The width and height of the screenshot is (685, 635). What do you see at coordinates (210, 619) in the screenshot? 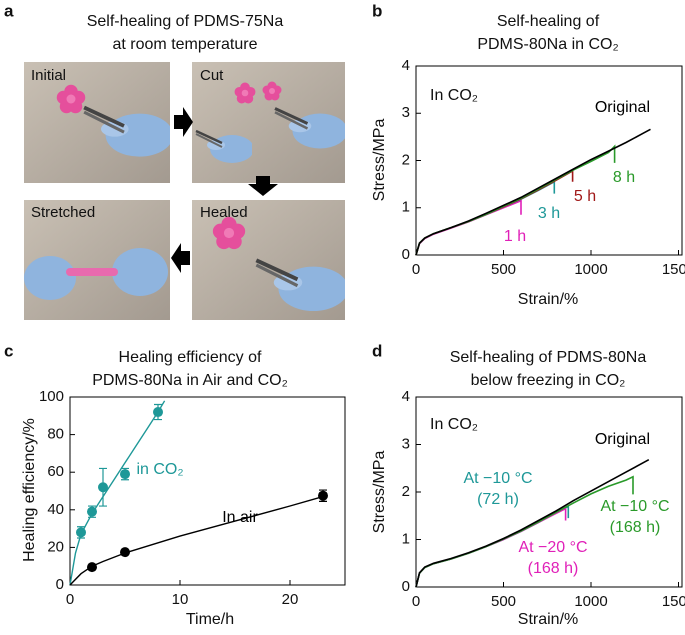
I see `x-axis-label: Time/h` at bounding box center [210, 619].